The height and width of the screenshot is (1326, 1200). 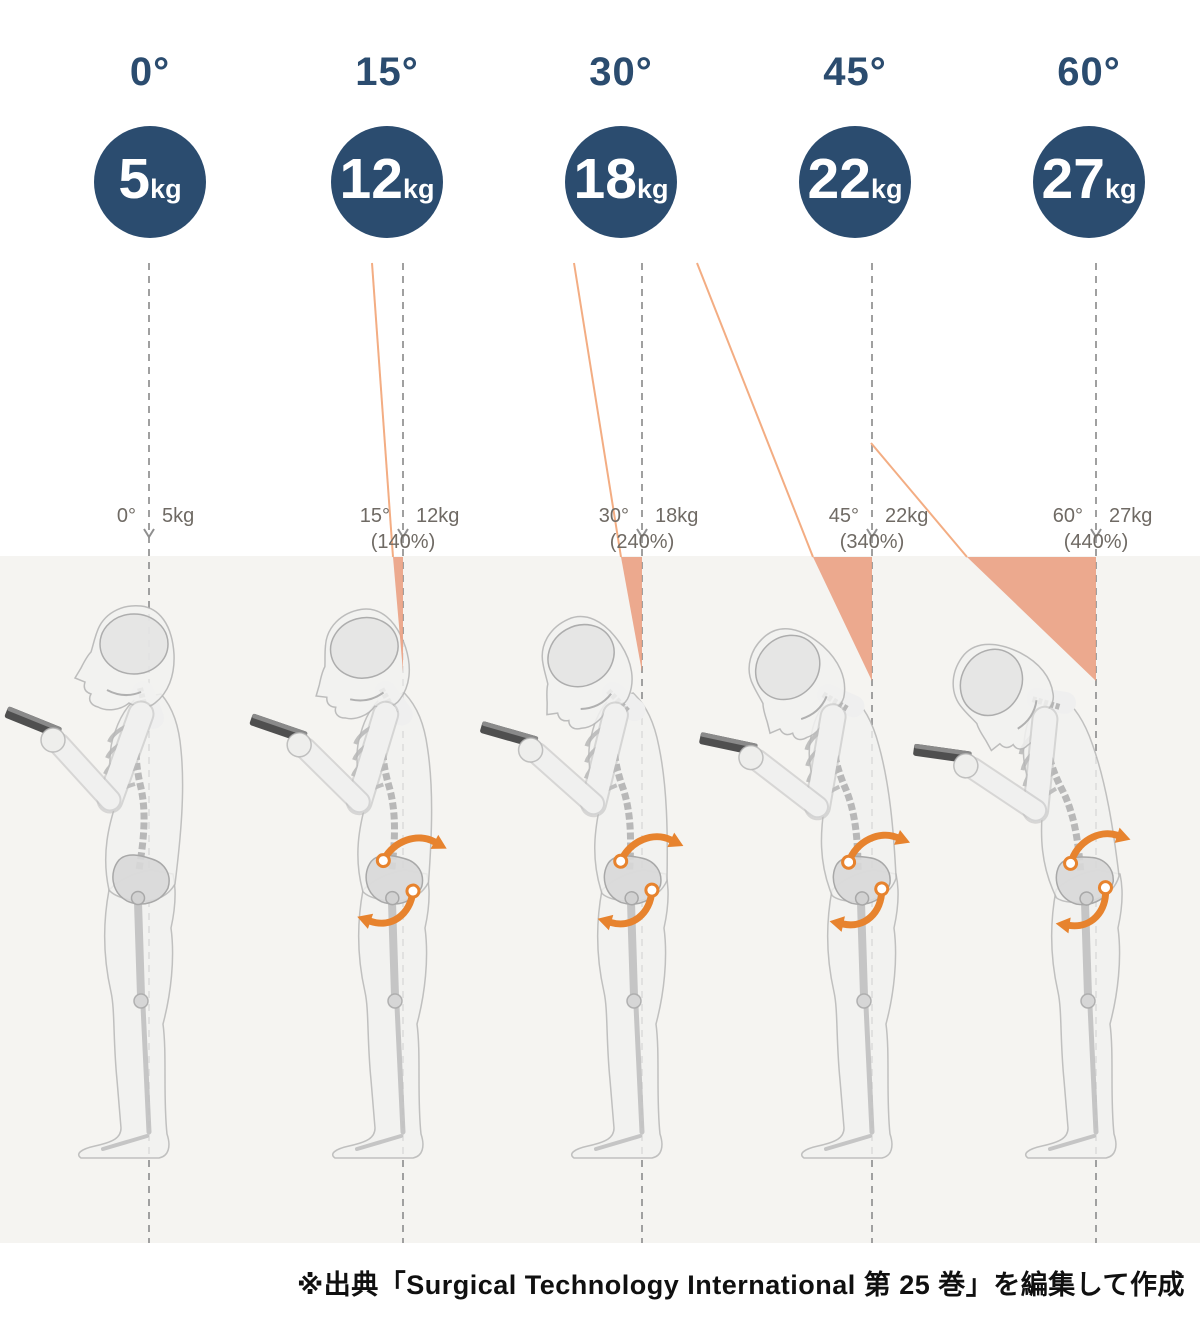 What do you see at coordinates (149, 517) in the screenshot?
I see `marker-0: 0° 5kg` at bounding box center [149, 517].